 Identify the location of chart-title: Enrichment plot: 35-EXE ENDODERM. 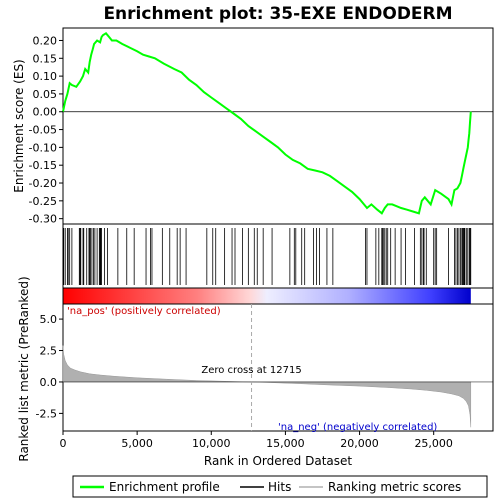
(277, 14).